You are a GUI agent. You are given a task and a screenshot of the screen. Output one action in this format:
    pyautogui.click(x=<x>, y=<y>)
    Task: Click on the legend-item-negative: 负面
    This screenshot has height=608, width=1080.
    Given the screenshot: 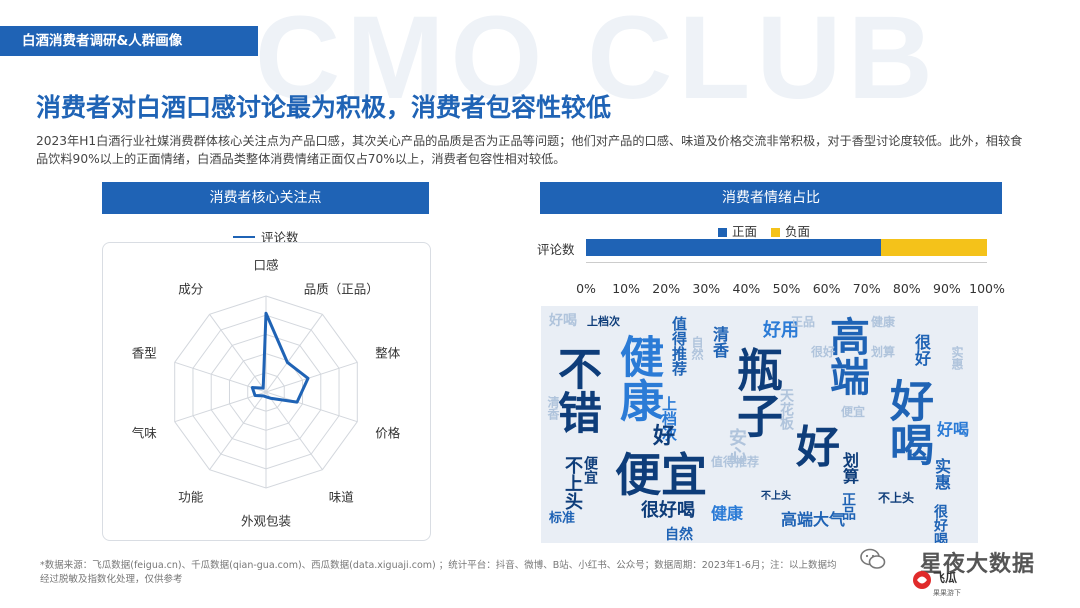 What is the action you would take?
    pyautogui.click(x=790, y=230)
    